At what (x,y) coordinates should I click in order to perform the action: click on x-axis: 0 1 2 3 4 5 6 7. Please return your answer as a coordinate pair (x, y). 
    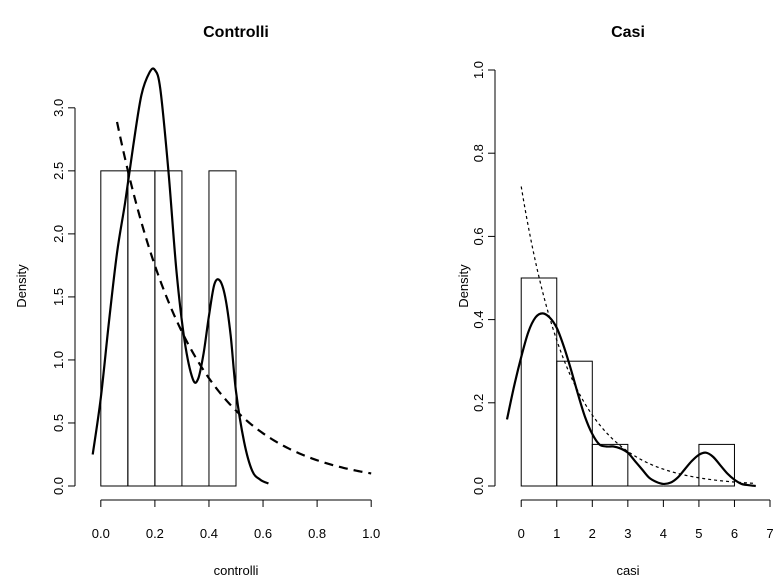
    Looking at the image, I should click on (646, 520).